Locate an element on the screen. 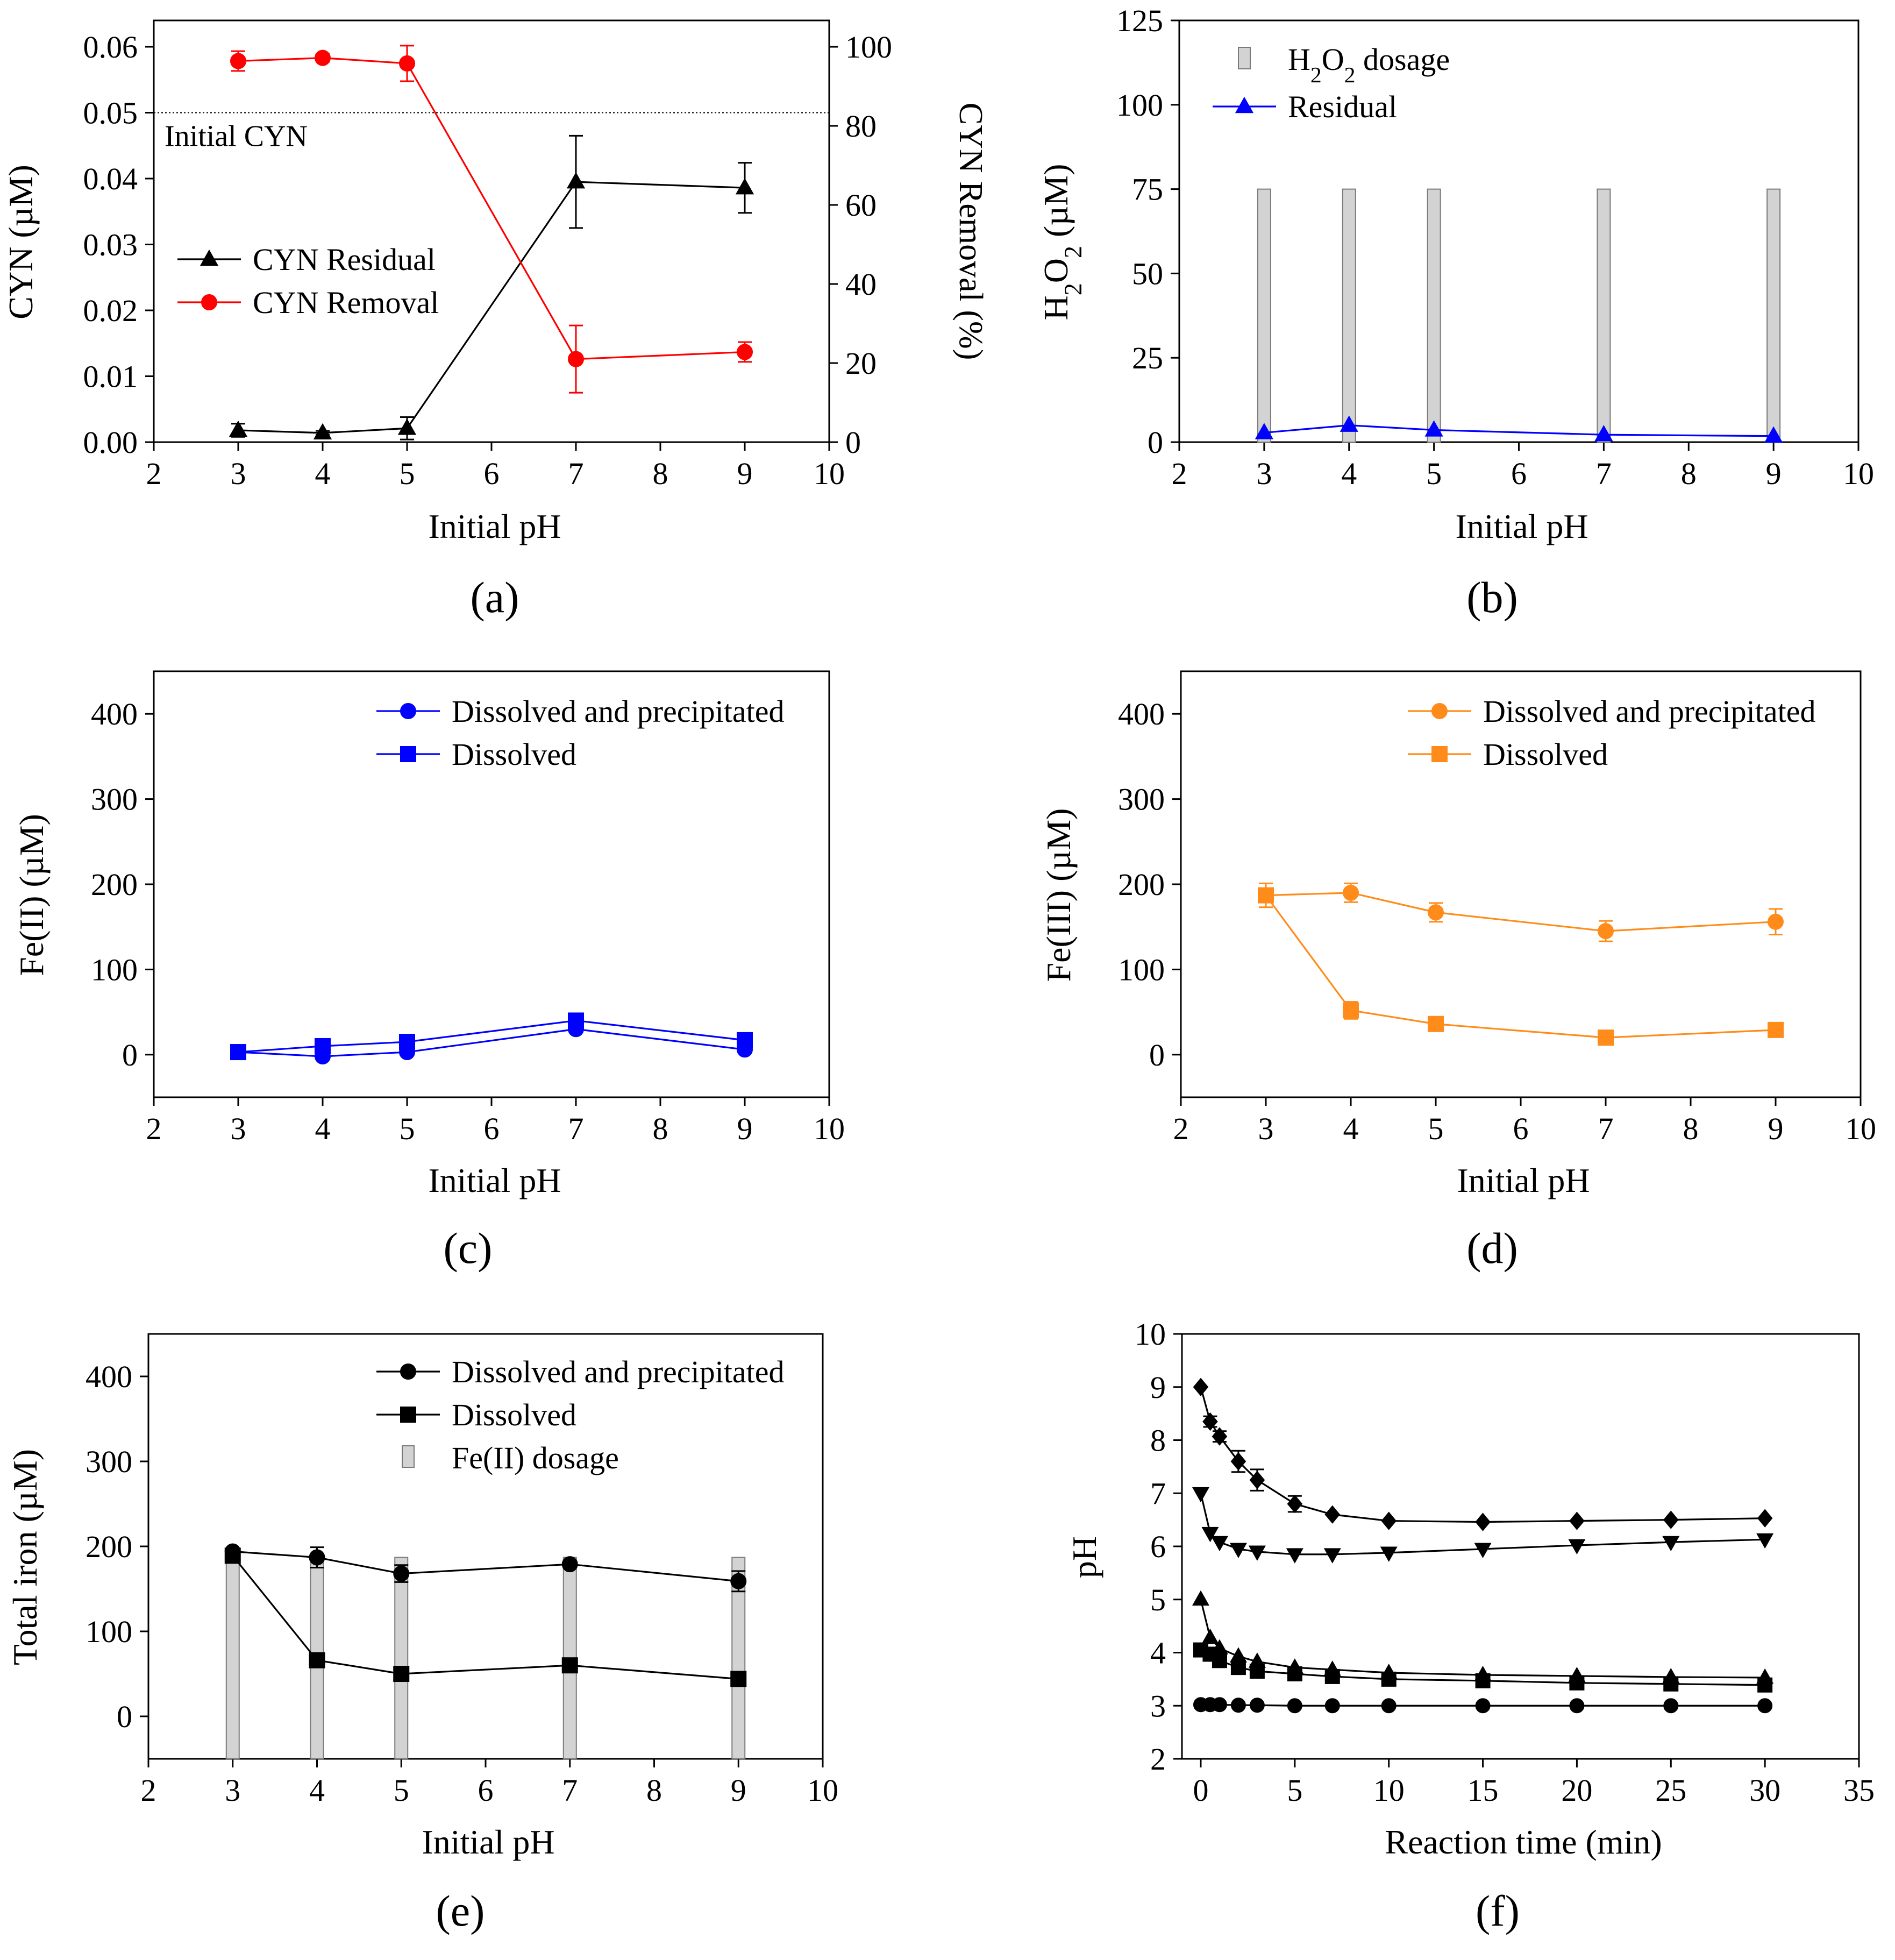 Image resolution: width=1895 pixels, height=1960 pixels. y-tick-label: 0 is located at coordinates (1155, 442).